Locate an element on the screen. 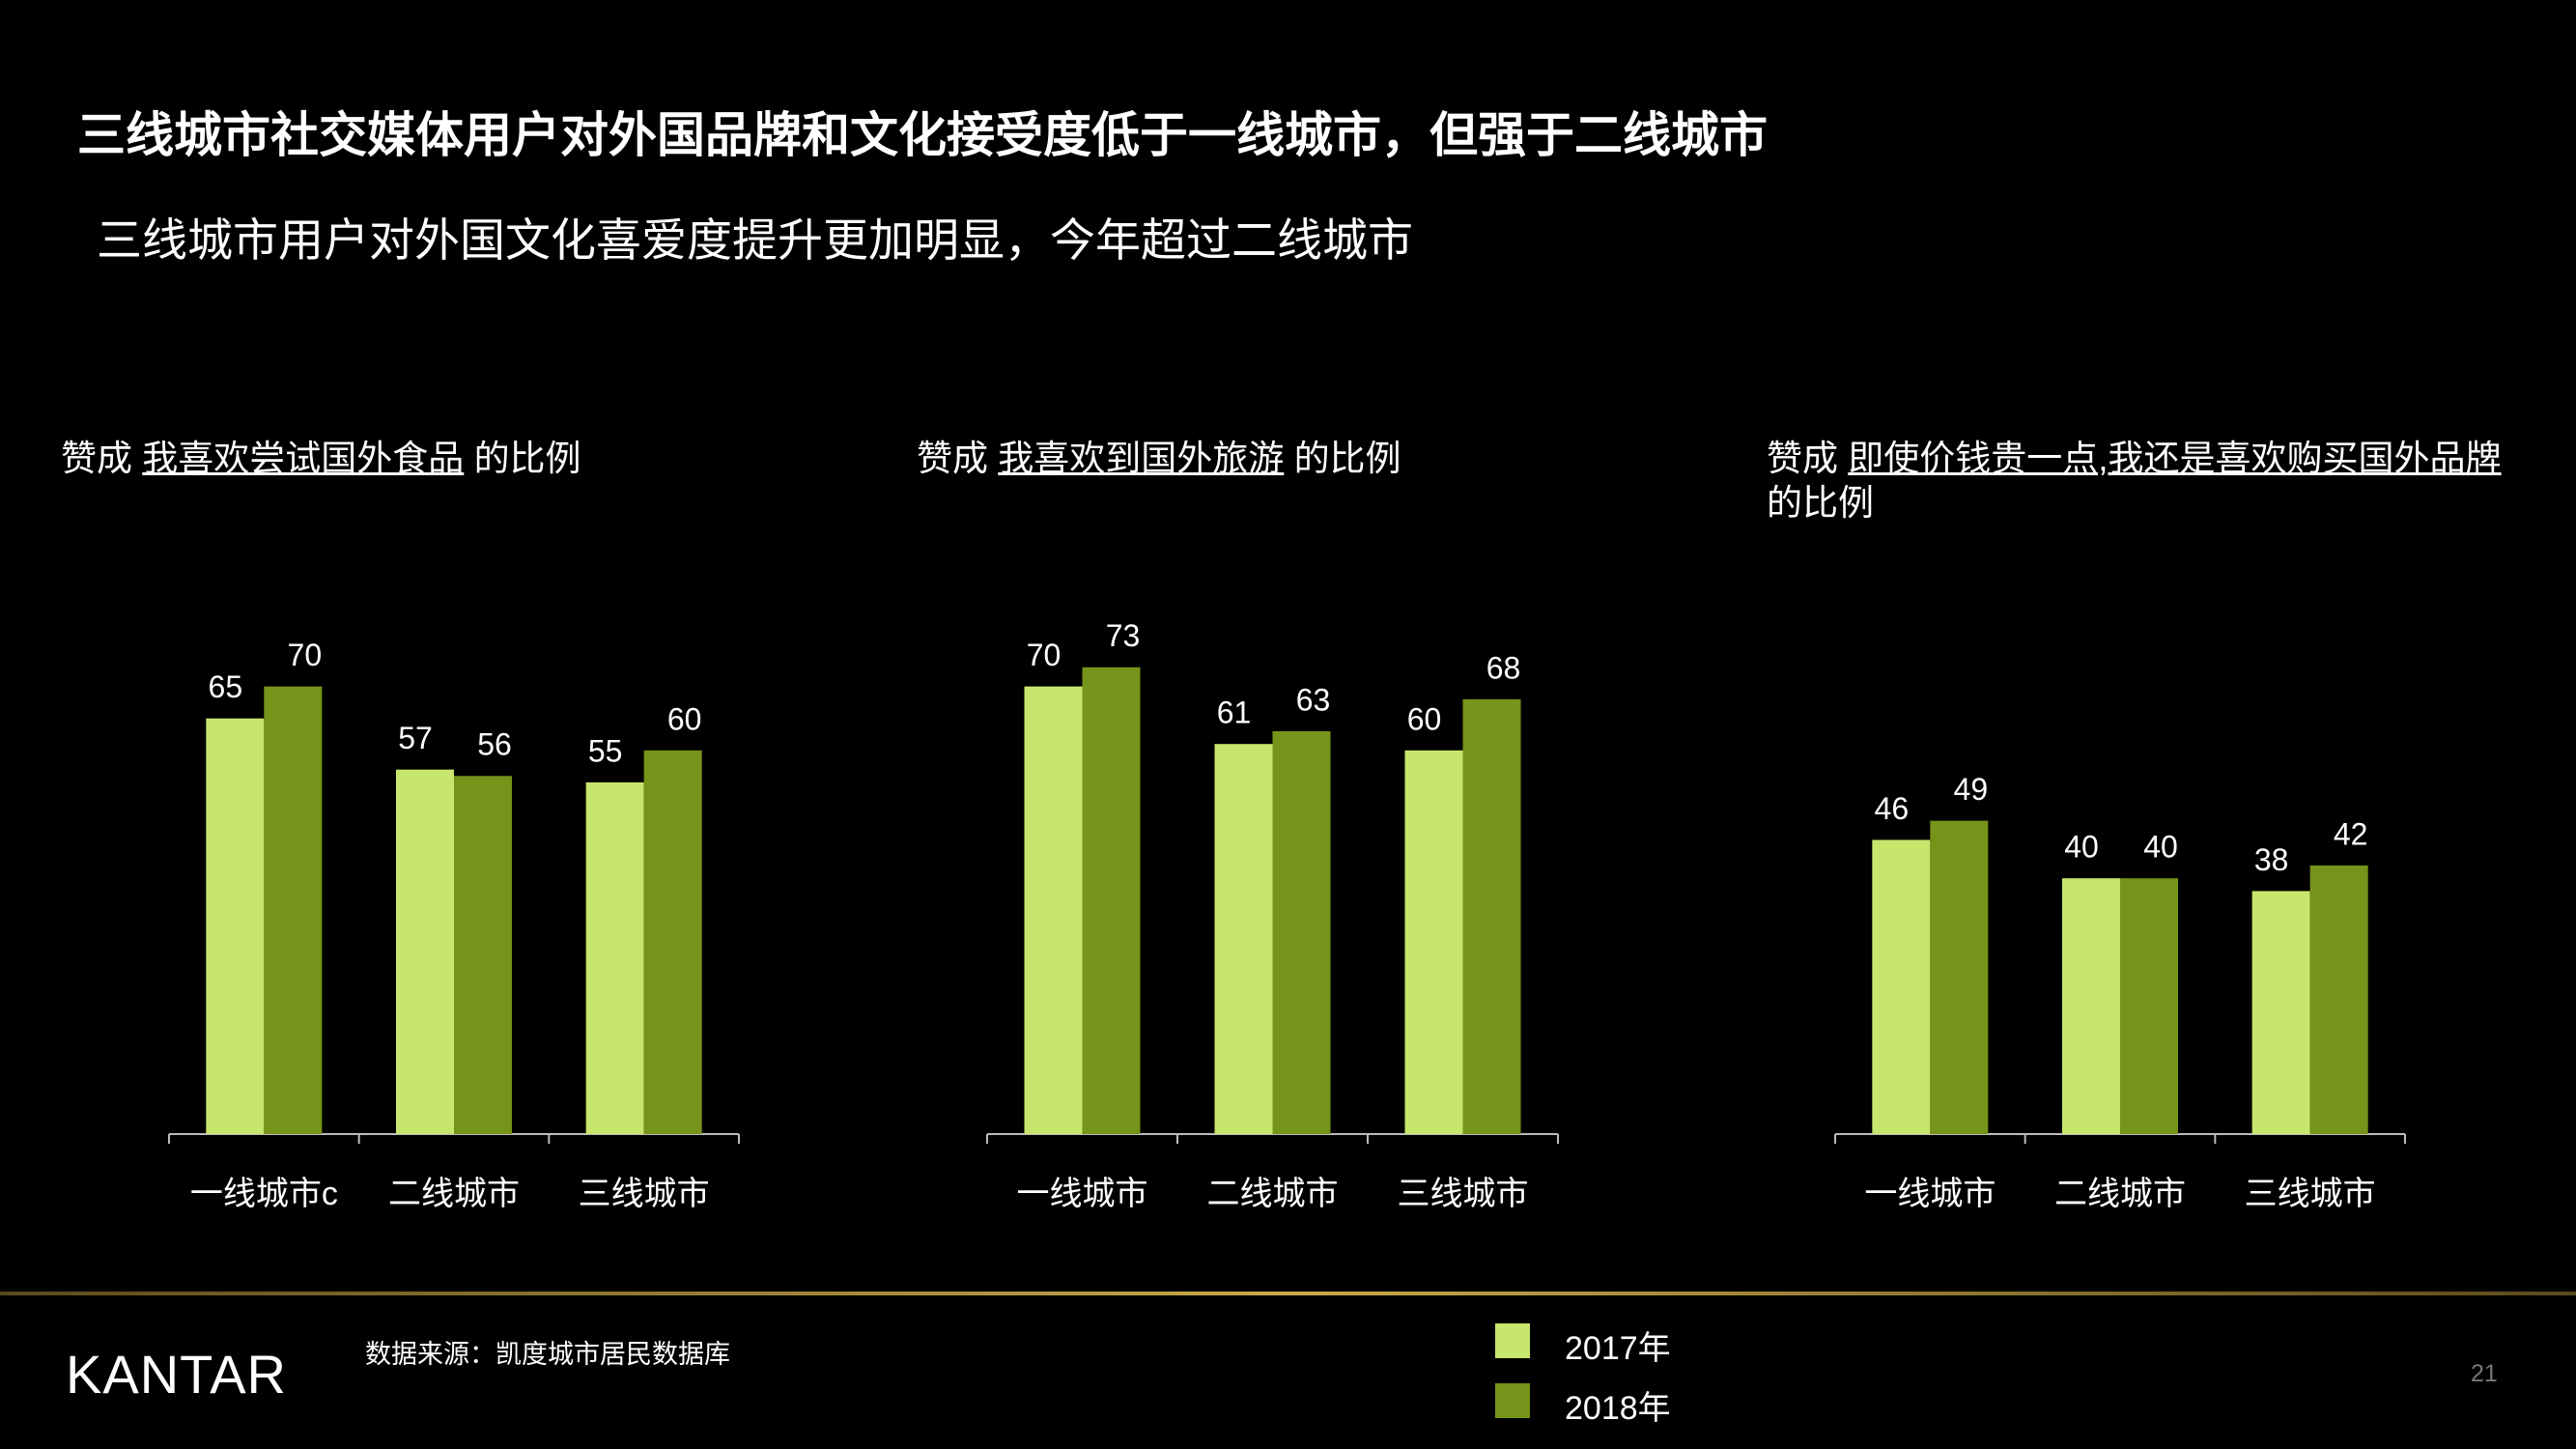 The height and width of the screenshot is (1449, 2576). source-note: 数据来源：凯度城市居民数据库 is located at coordinates (547, 1354).